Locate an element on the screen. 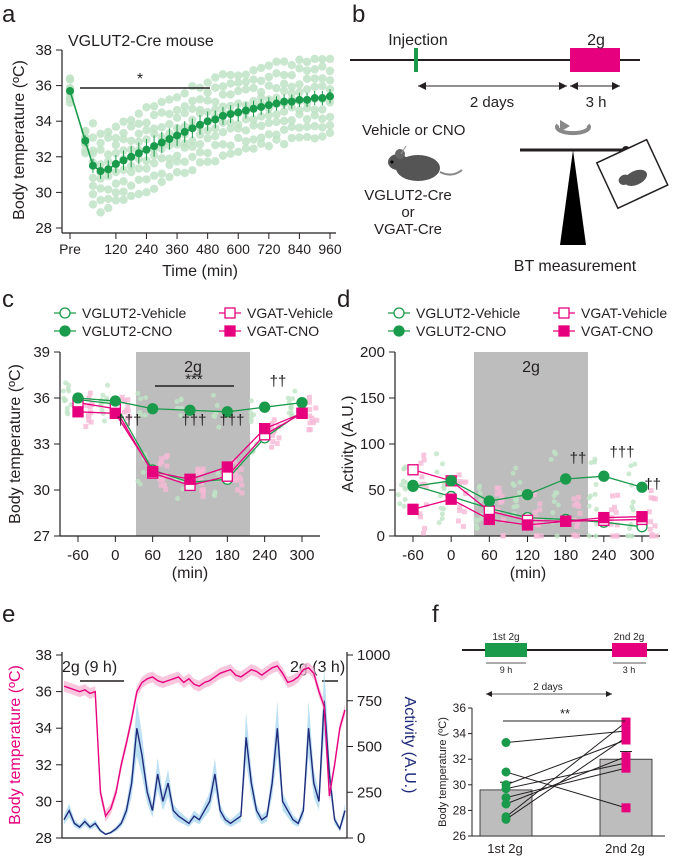 The image size is (674, 856). panel-f-ytick-label: 26 is located at coordinates (460, 836).